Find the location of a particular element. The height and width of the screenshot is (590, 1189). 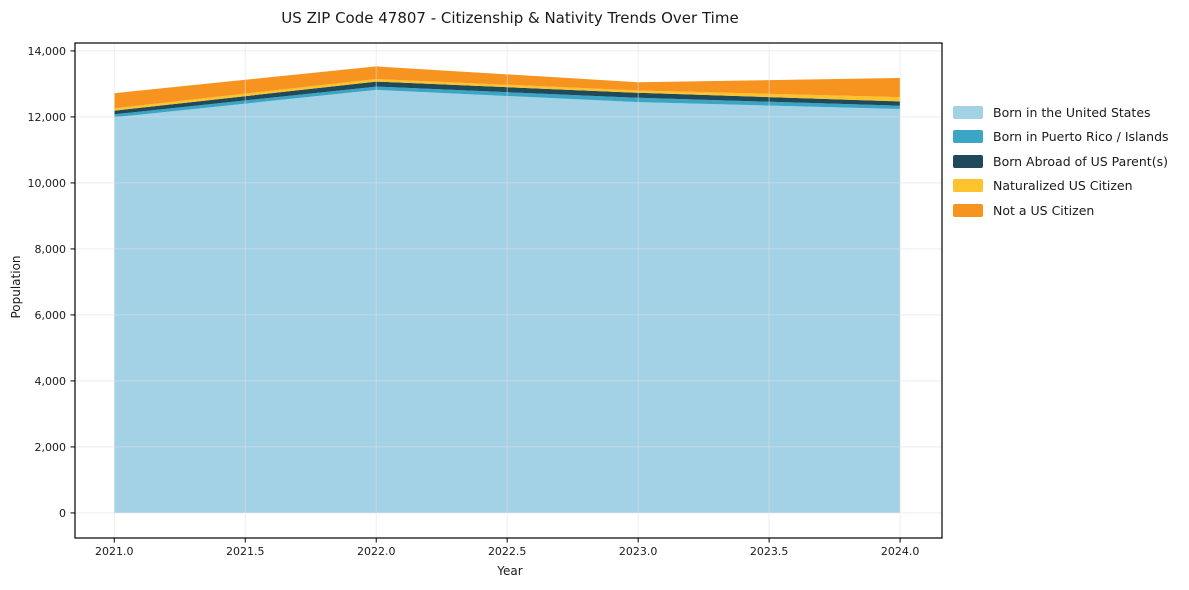

x-tick-label-0: 2021.0 is located at coordinates (114, 551).